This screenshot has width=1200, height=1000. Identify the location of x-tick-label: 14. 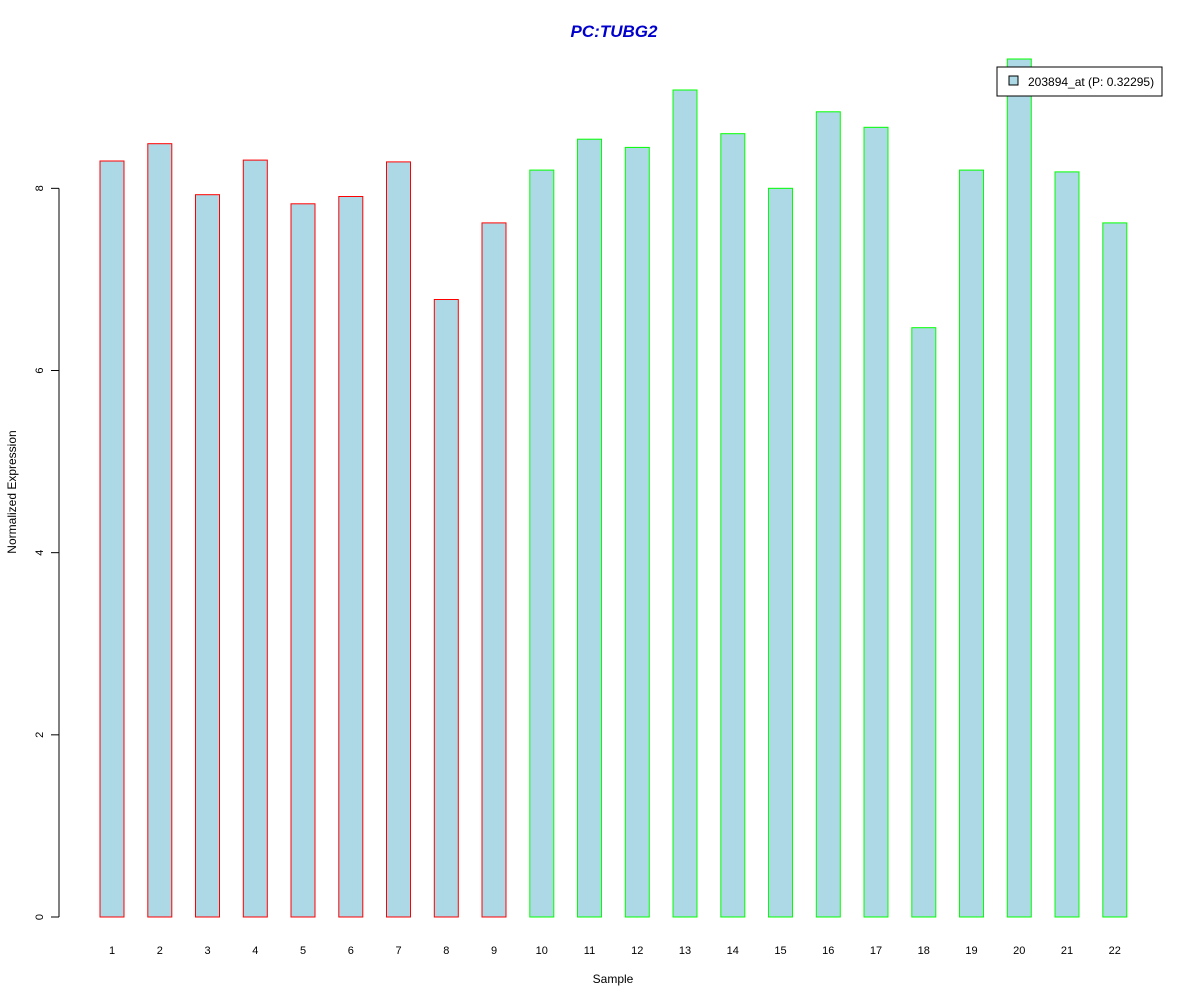
(733, 951).